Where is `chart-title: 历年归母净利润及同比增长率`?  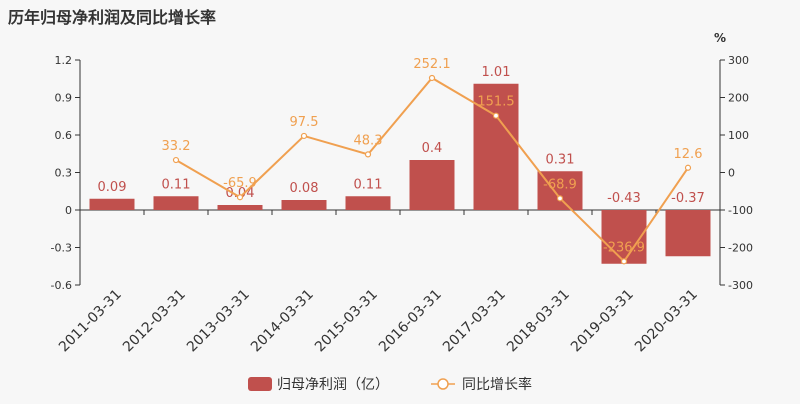
chart-title: 历年归母净利润及同比增长率 is located at coordinates (112, 17).